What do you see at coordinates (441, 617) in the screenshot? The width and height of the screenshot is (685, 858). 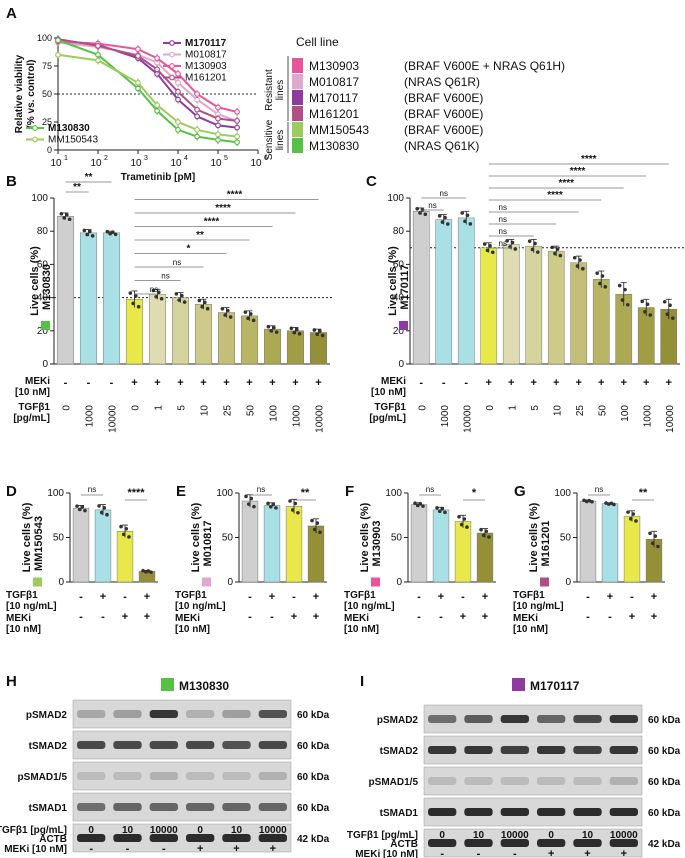 I see `f-meki-value: -` at bounding box center [441, 617].